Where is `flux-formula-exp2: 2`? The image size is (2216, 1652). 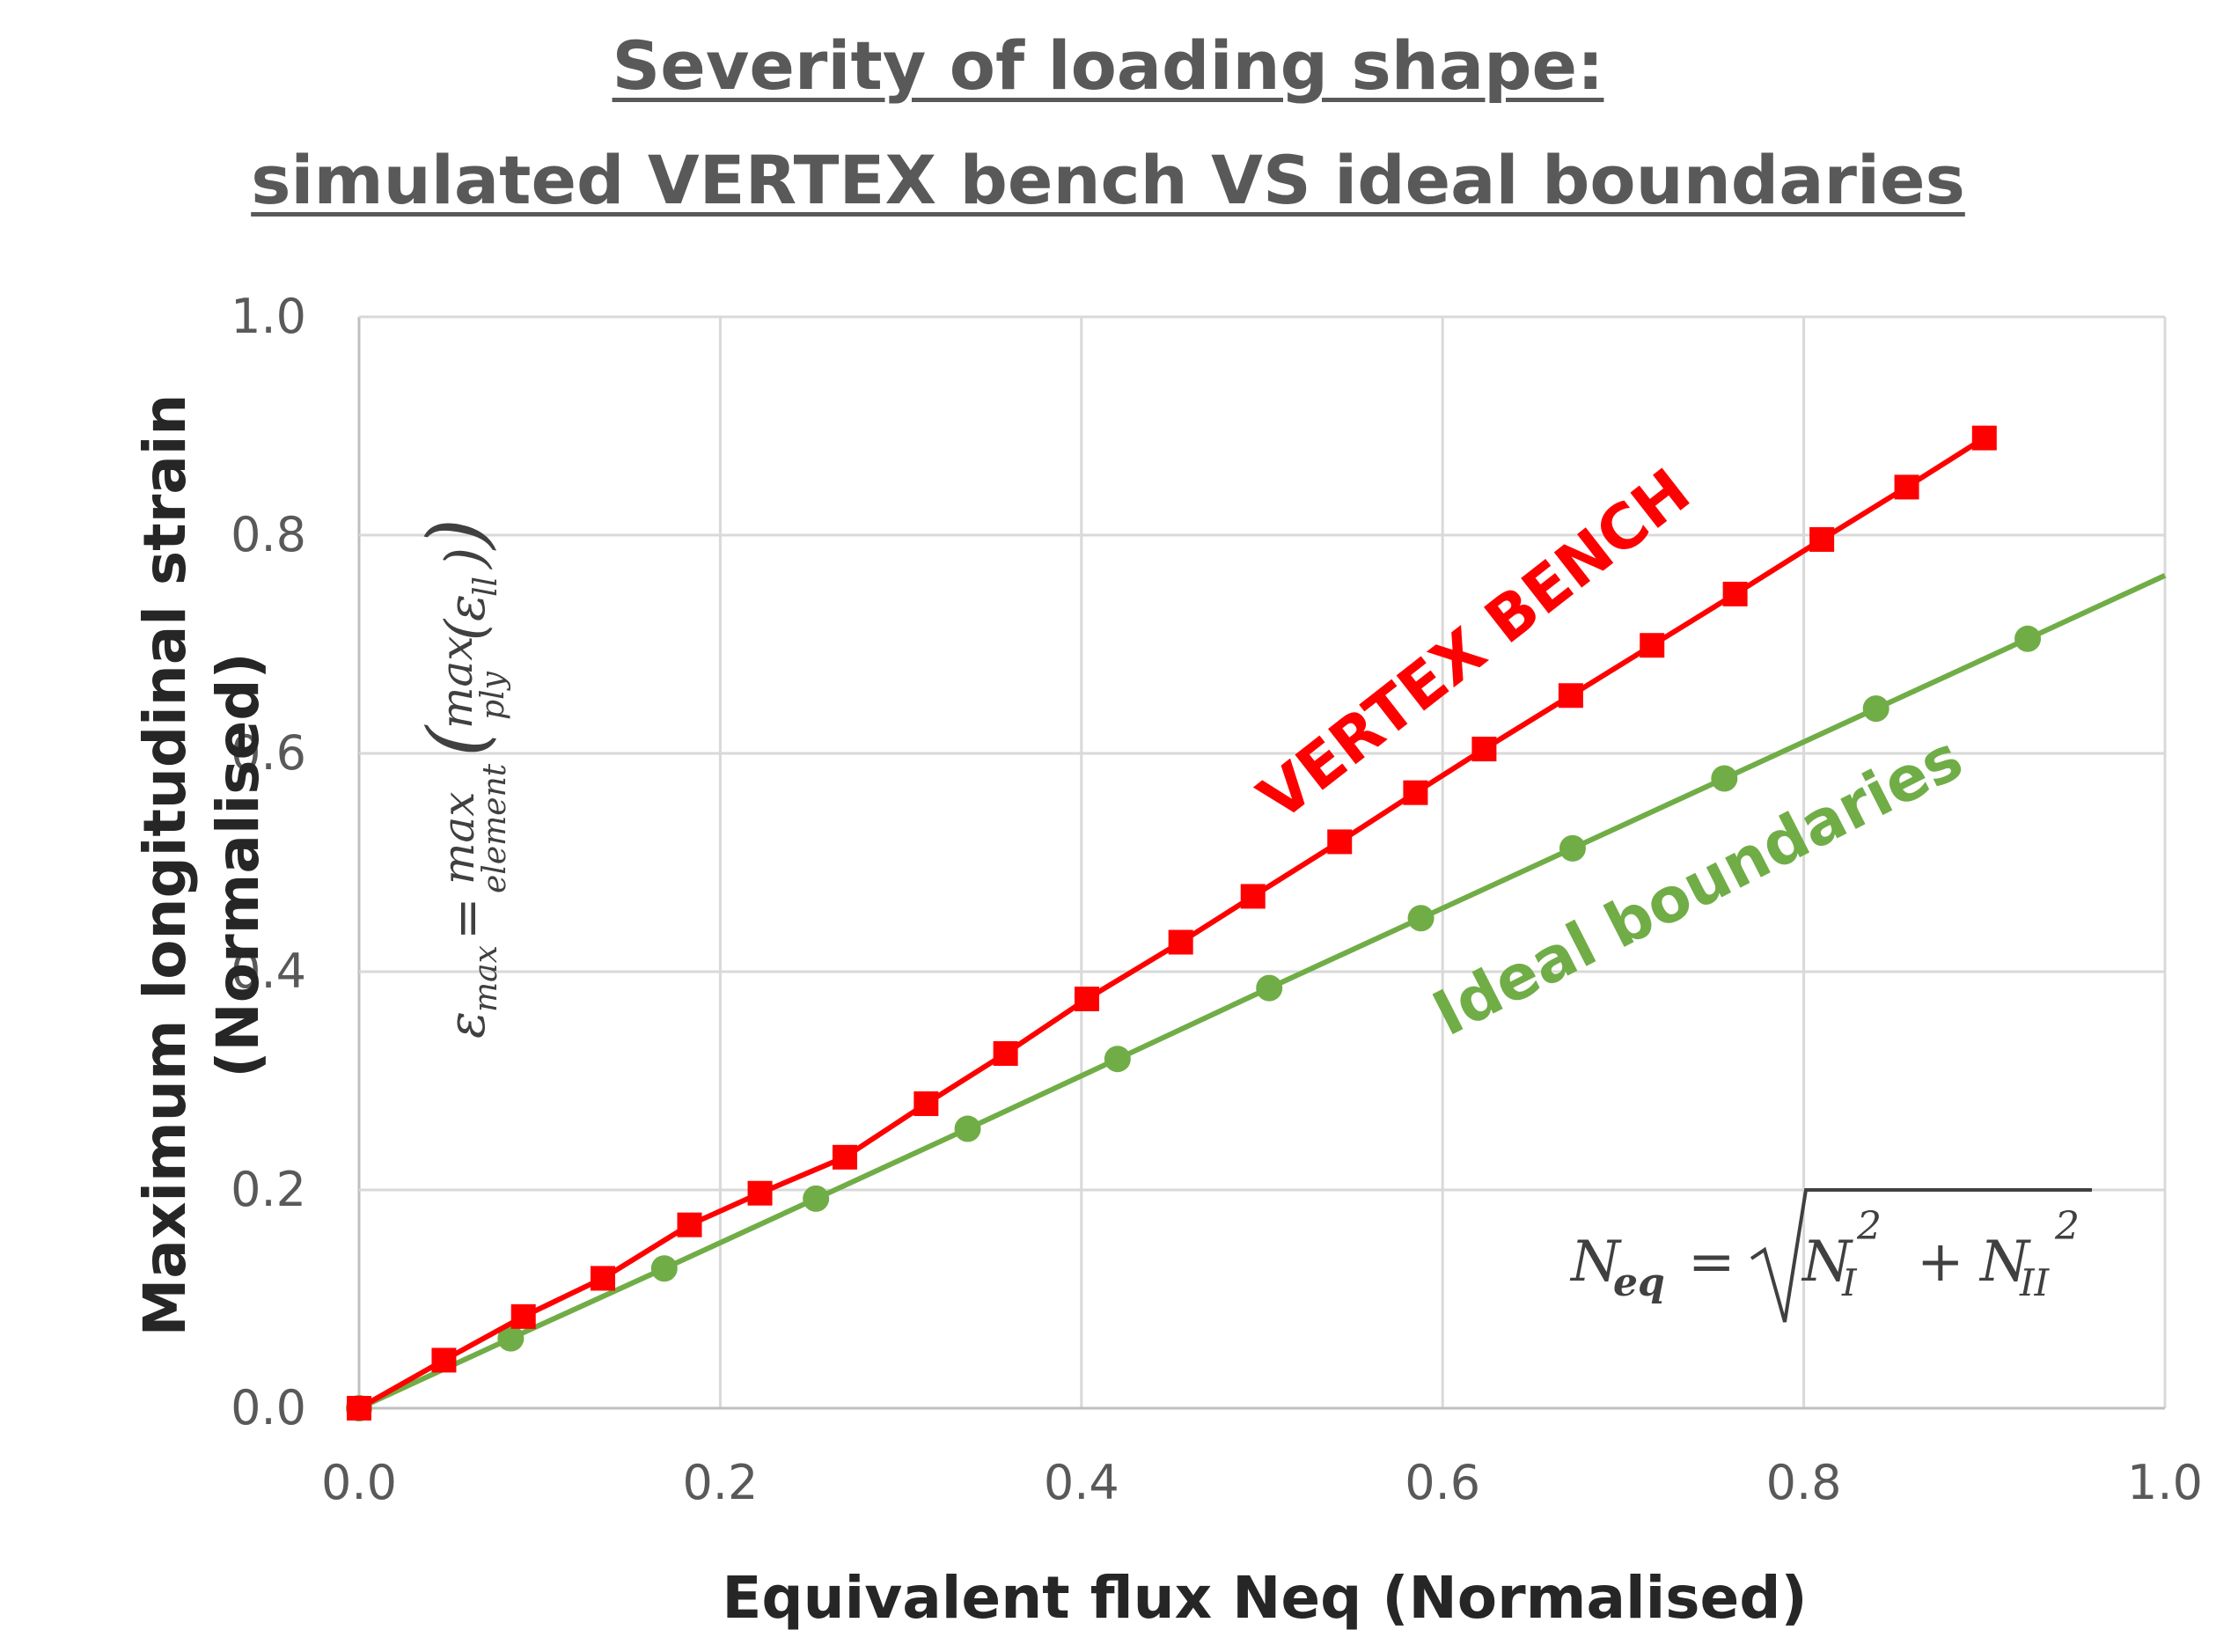 flux-formula-exp2: 2 is located at coordinates (2067, 1226).